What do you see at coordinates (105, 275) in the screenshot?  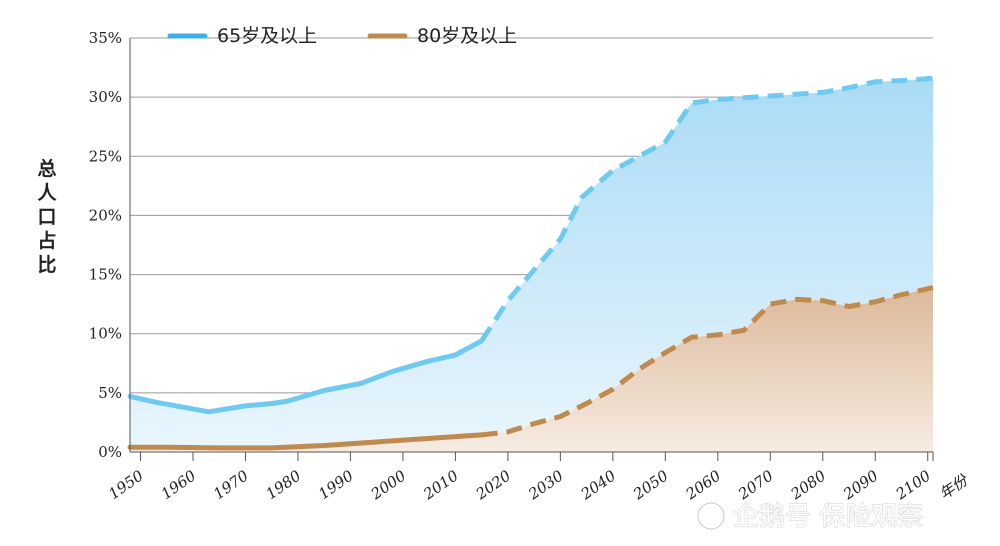 I see `y-tick-label: 15%` at bounding box center [105, 275].